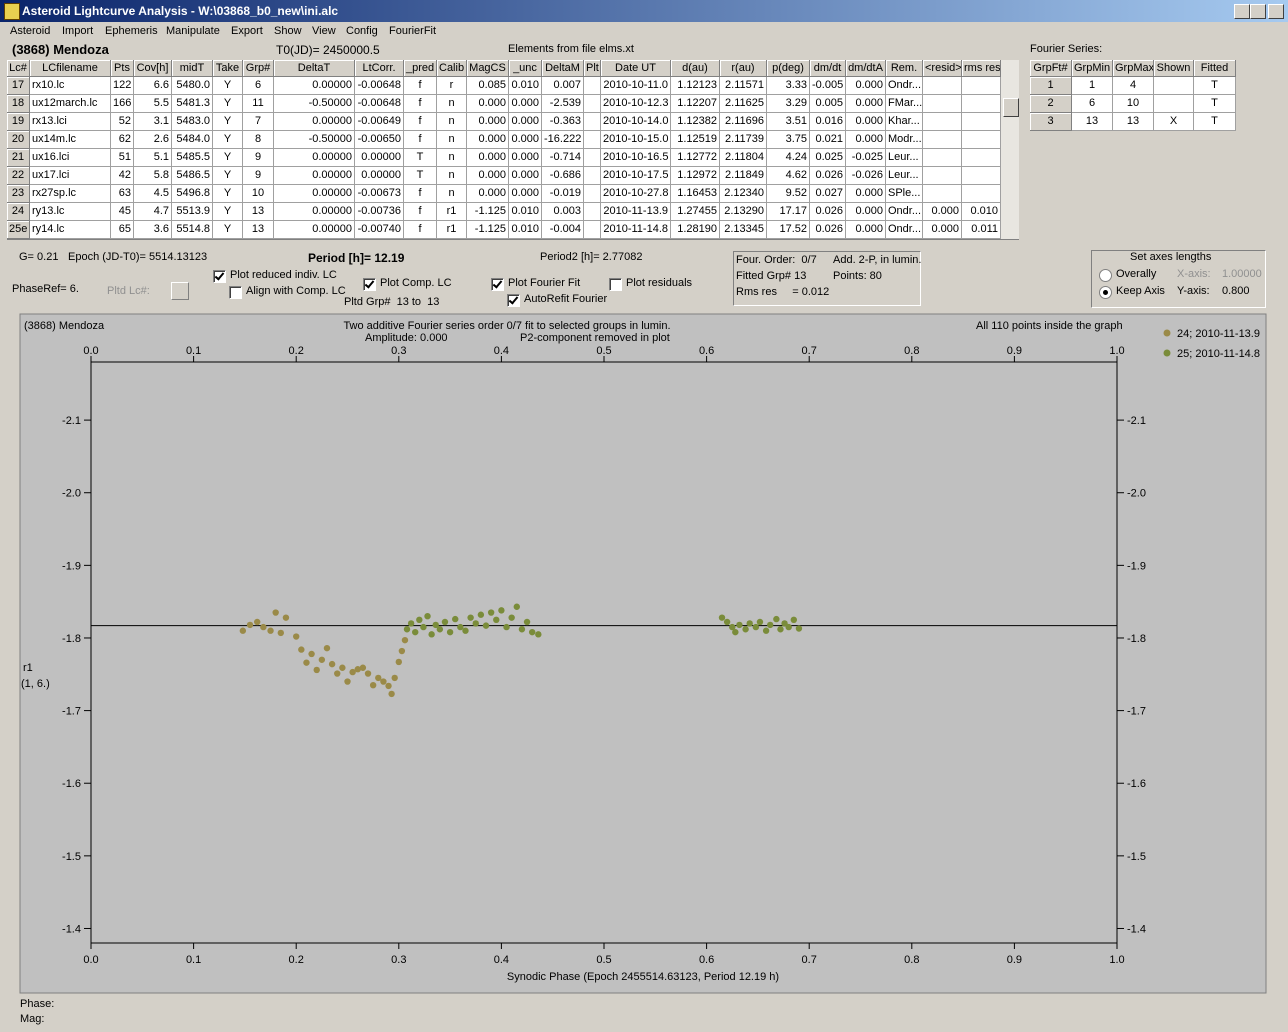 The width and height of the screenshot is (1288, 1032). Describe the element at coordinates (379, 194) in the screenshot. I see `table-cell: -0.00673` at that location.